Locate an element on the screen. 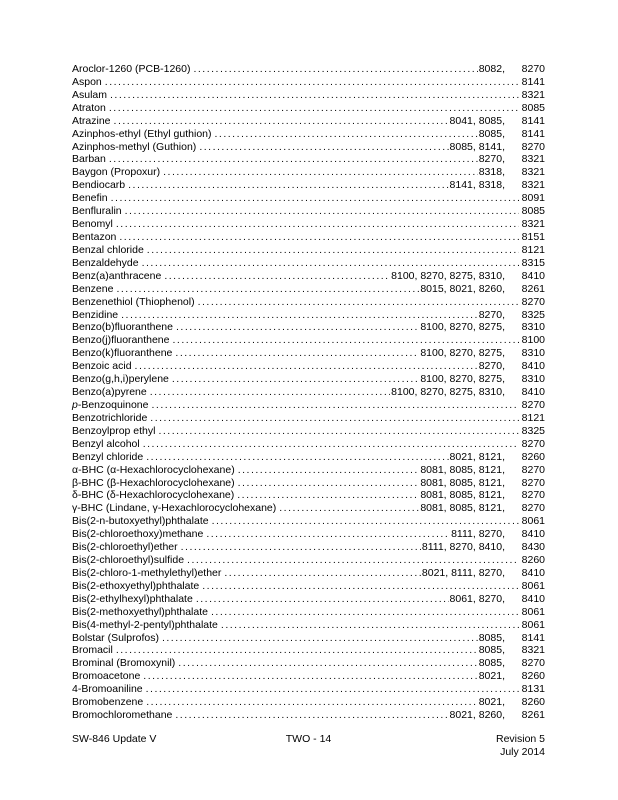  method-numbers: 8085, 8141, is located at coordinates (477, 146).